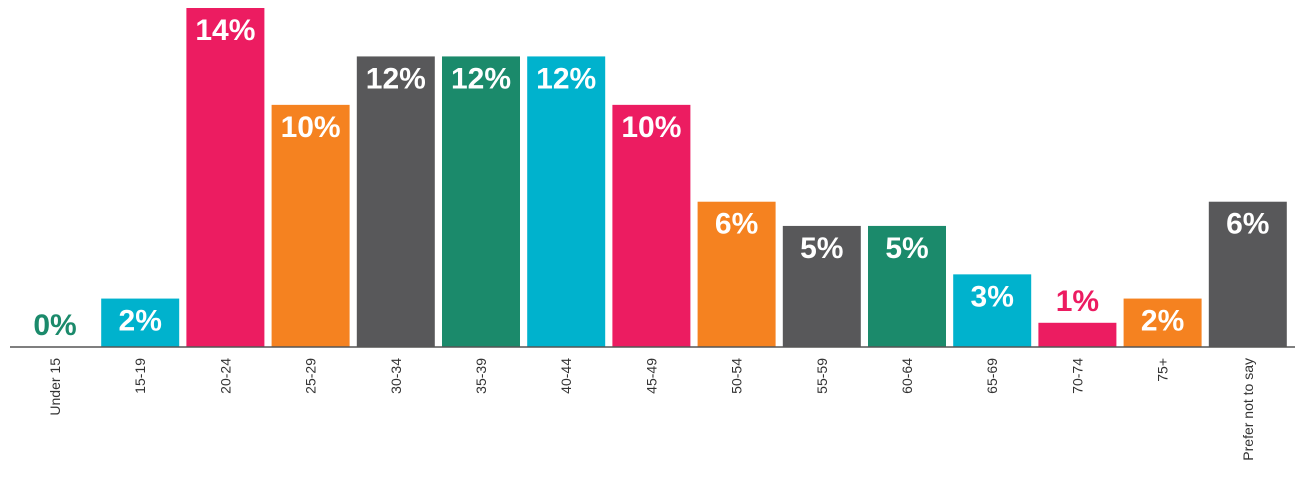 Image resolution: width=1300 pixels, height=488 pixels. I want to click on category-label: Under 15, so click(55, 387).